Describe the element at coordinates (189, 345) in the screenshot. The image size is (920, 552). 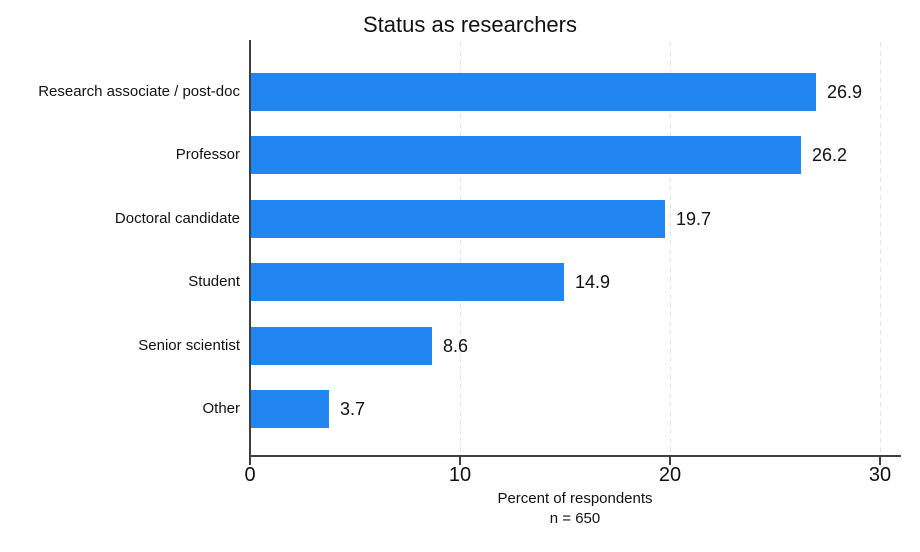
I see `category-label: Senior scientist` at that location.